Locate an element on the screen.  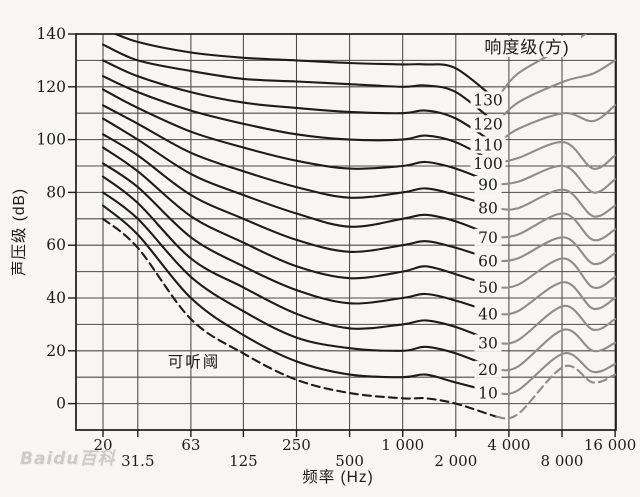
legend-bg is located at coordinates (527, 46).